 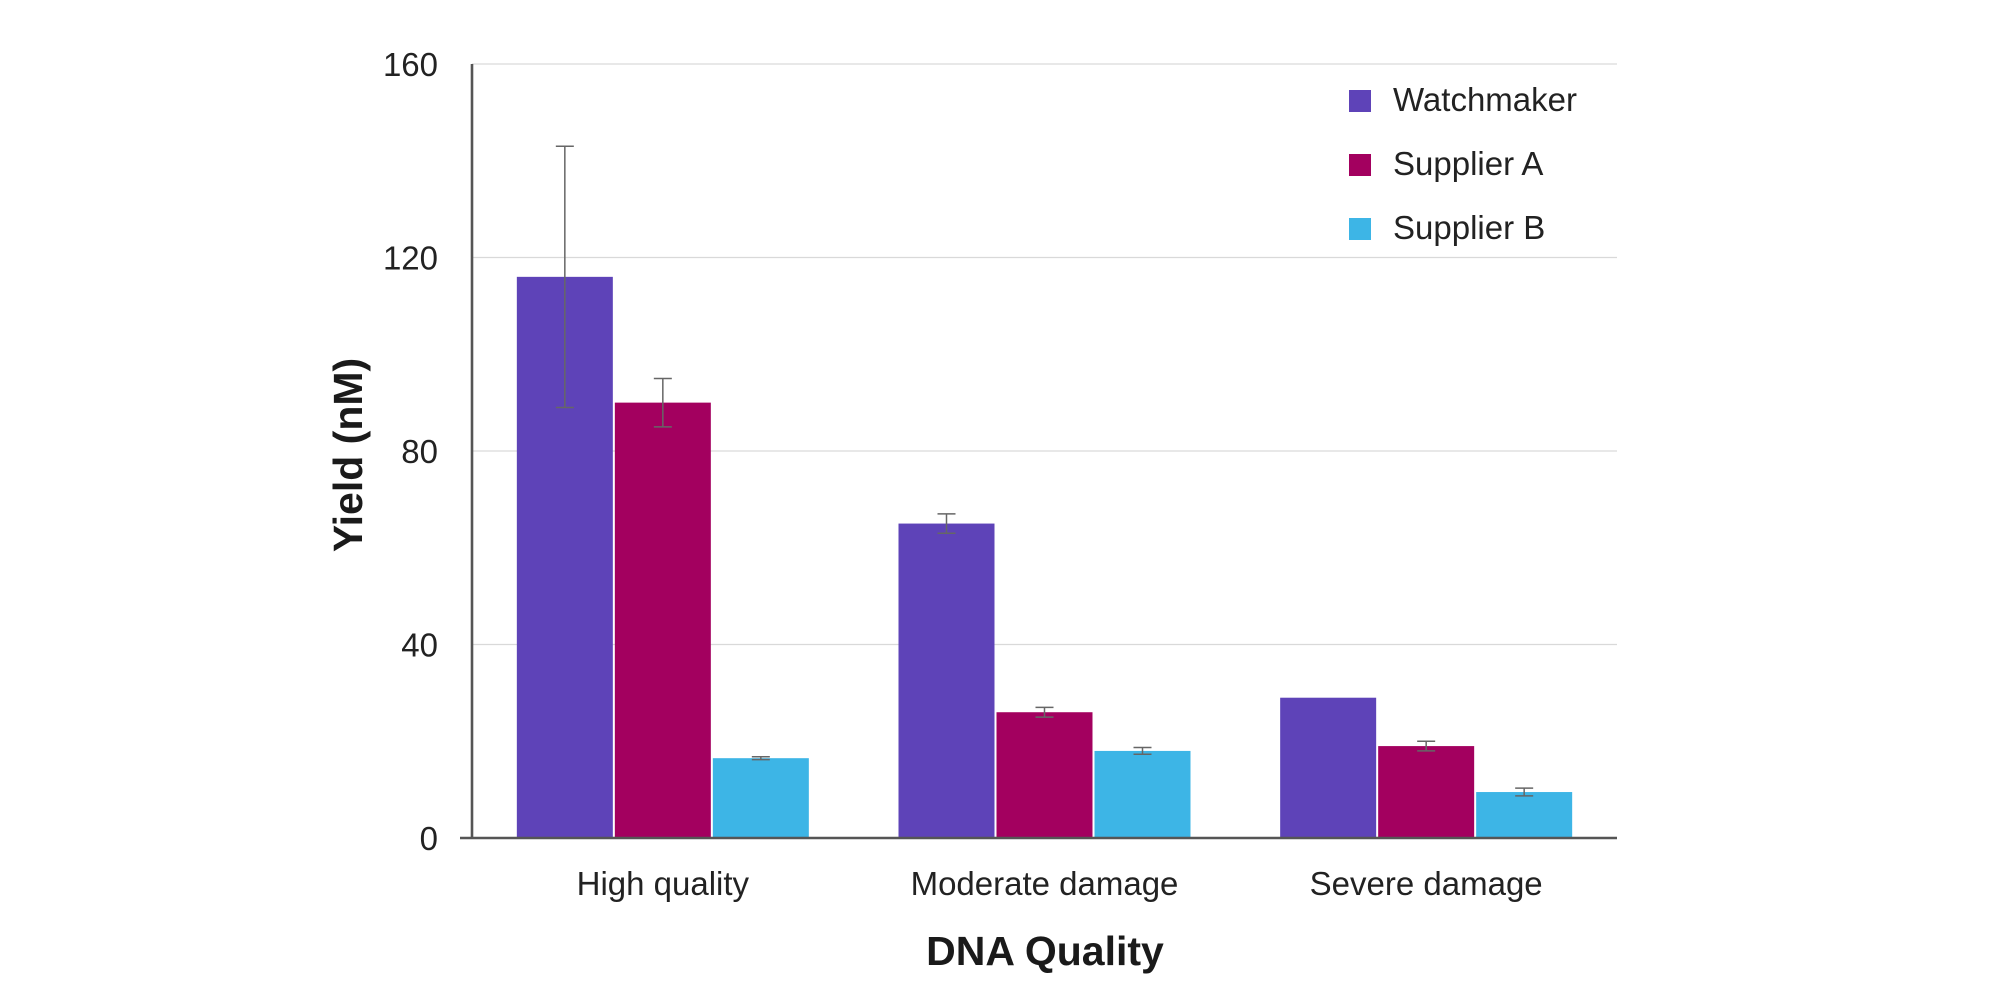 I want to click on legend: Watchmaker Supplier A Supplier B, so click(x=1463, y=163).